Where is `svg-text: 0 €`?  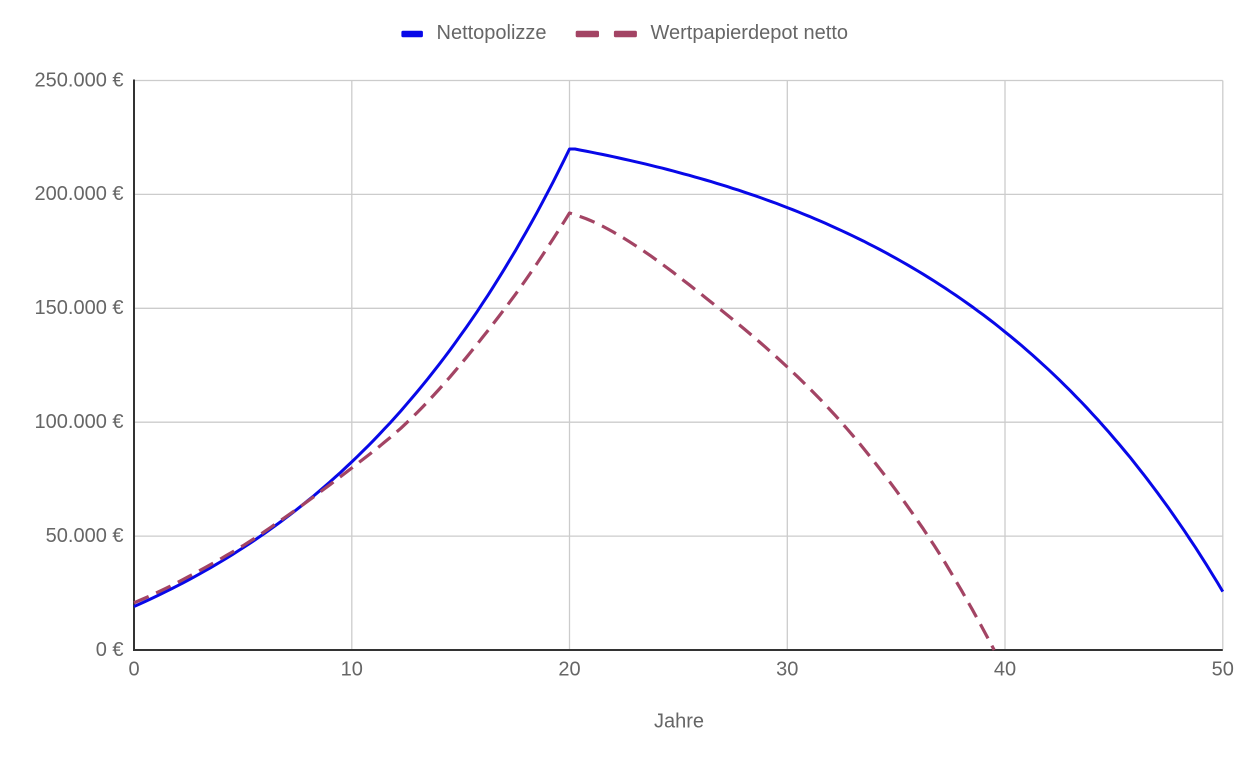 svg-text: 0 € is located at coordinates (110, 650).